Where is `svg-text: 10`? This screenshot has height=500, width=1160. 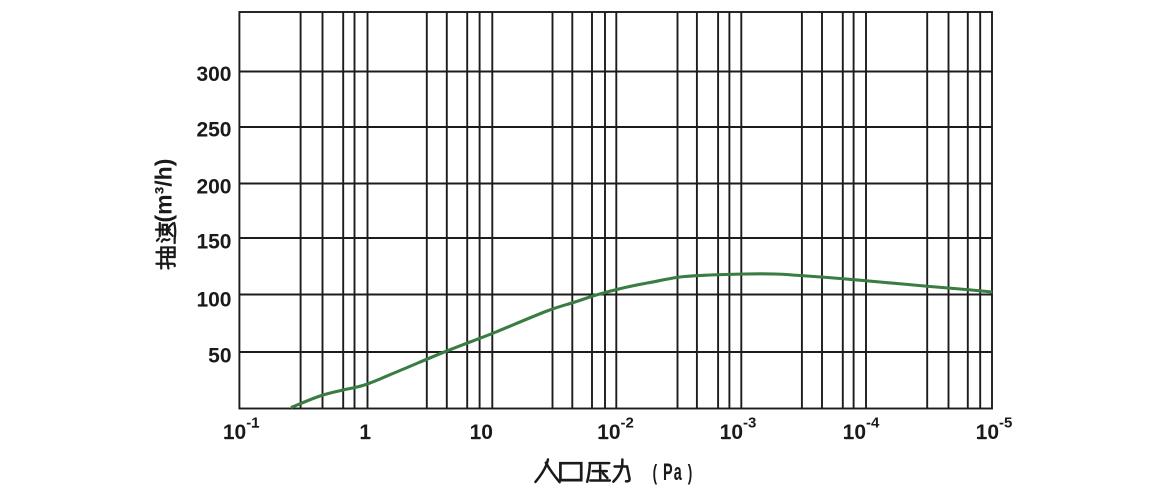
svg-text: 10 is located at coordinates (481, 432).